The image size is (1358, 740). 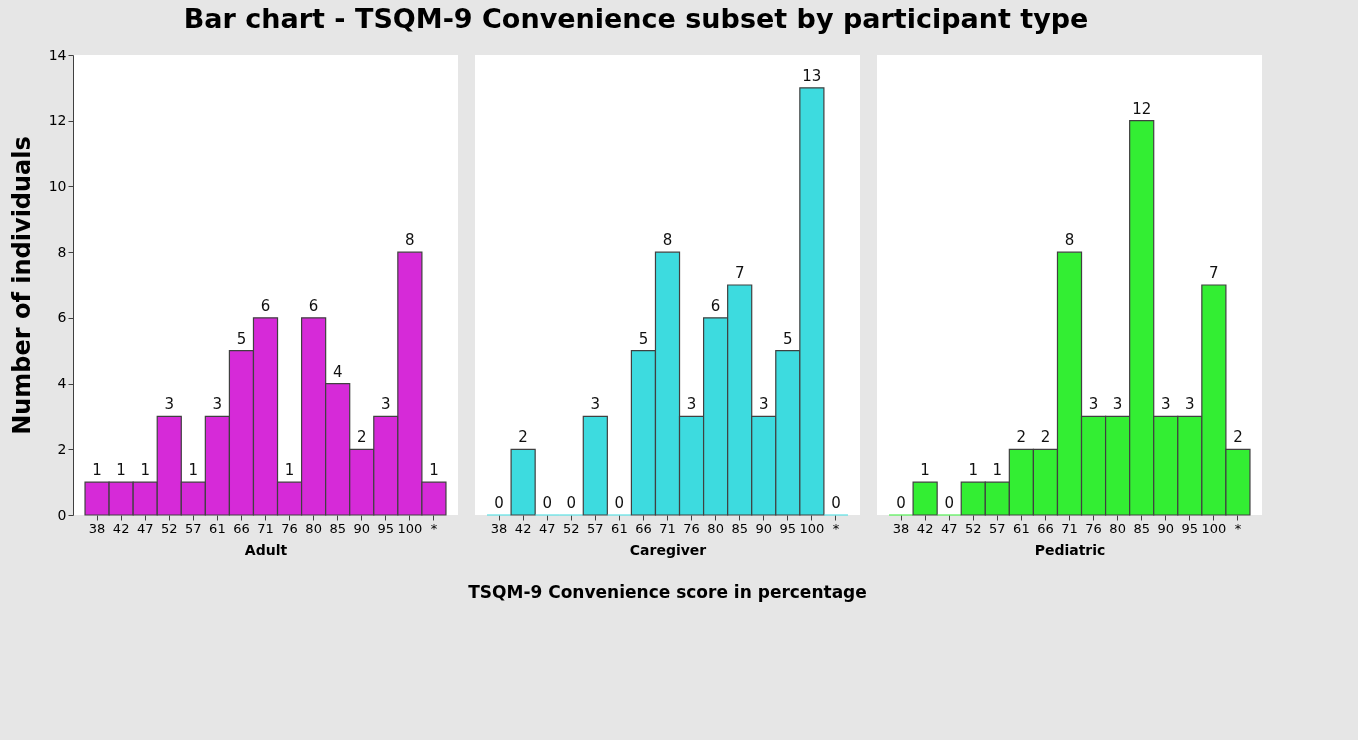 I want to click on y-tick-label: 4, so click(x=62, y=383).